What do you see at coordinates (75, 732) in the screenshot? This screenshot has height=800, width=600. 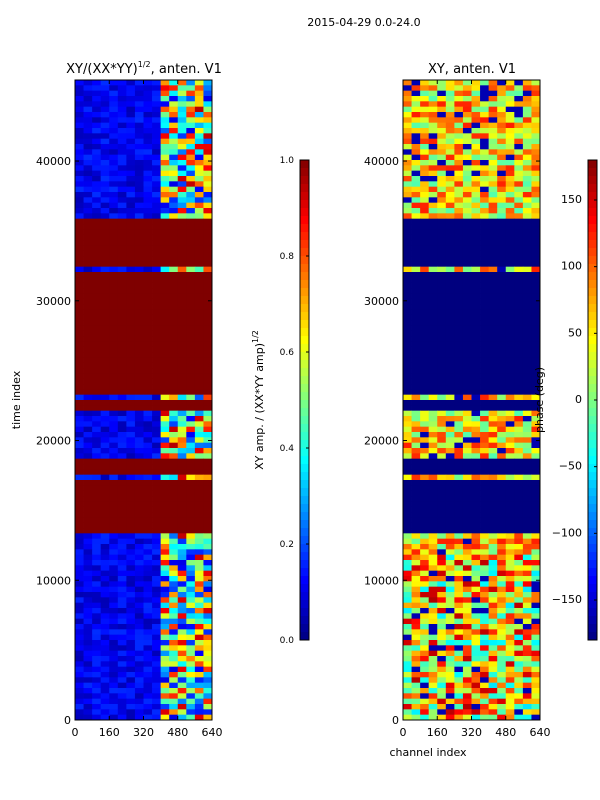 I see `amplitude-xtick-label: 0` at bounding box center [75, 732].